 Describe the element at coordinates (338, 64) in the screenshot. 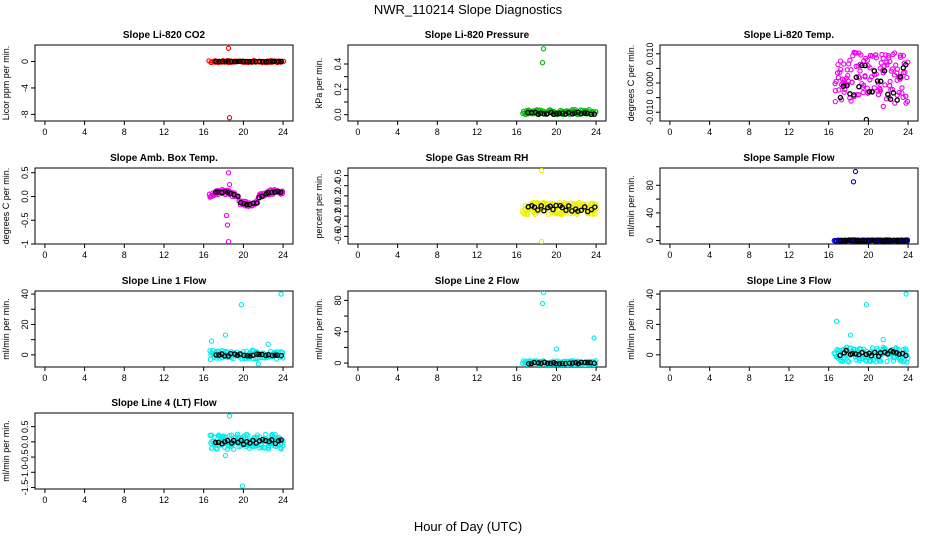

I see `y-tick-label: 0.4` at that location.